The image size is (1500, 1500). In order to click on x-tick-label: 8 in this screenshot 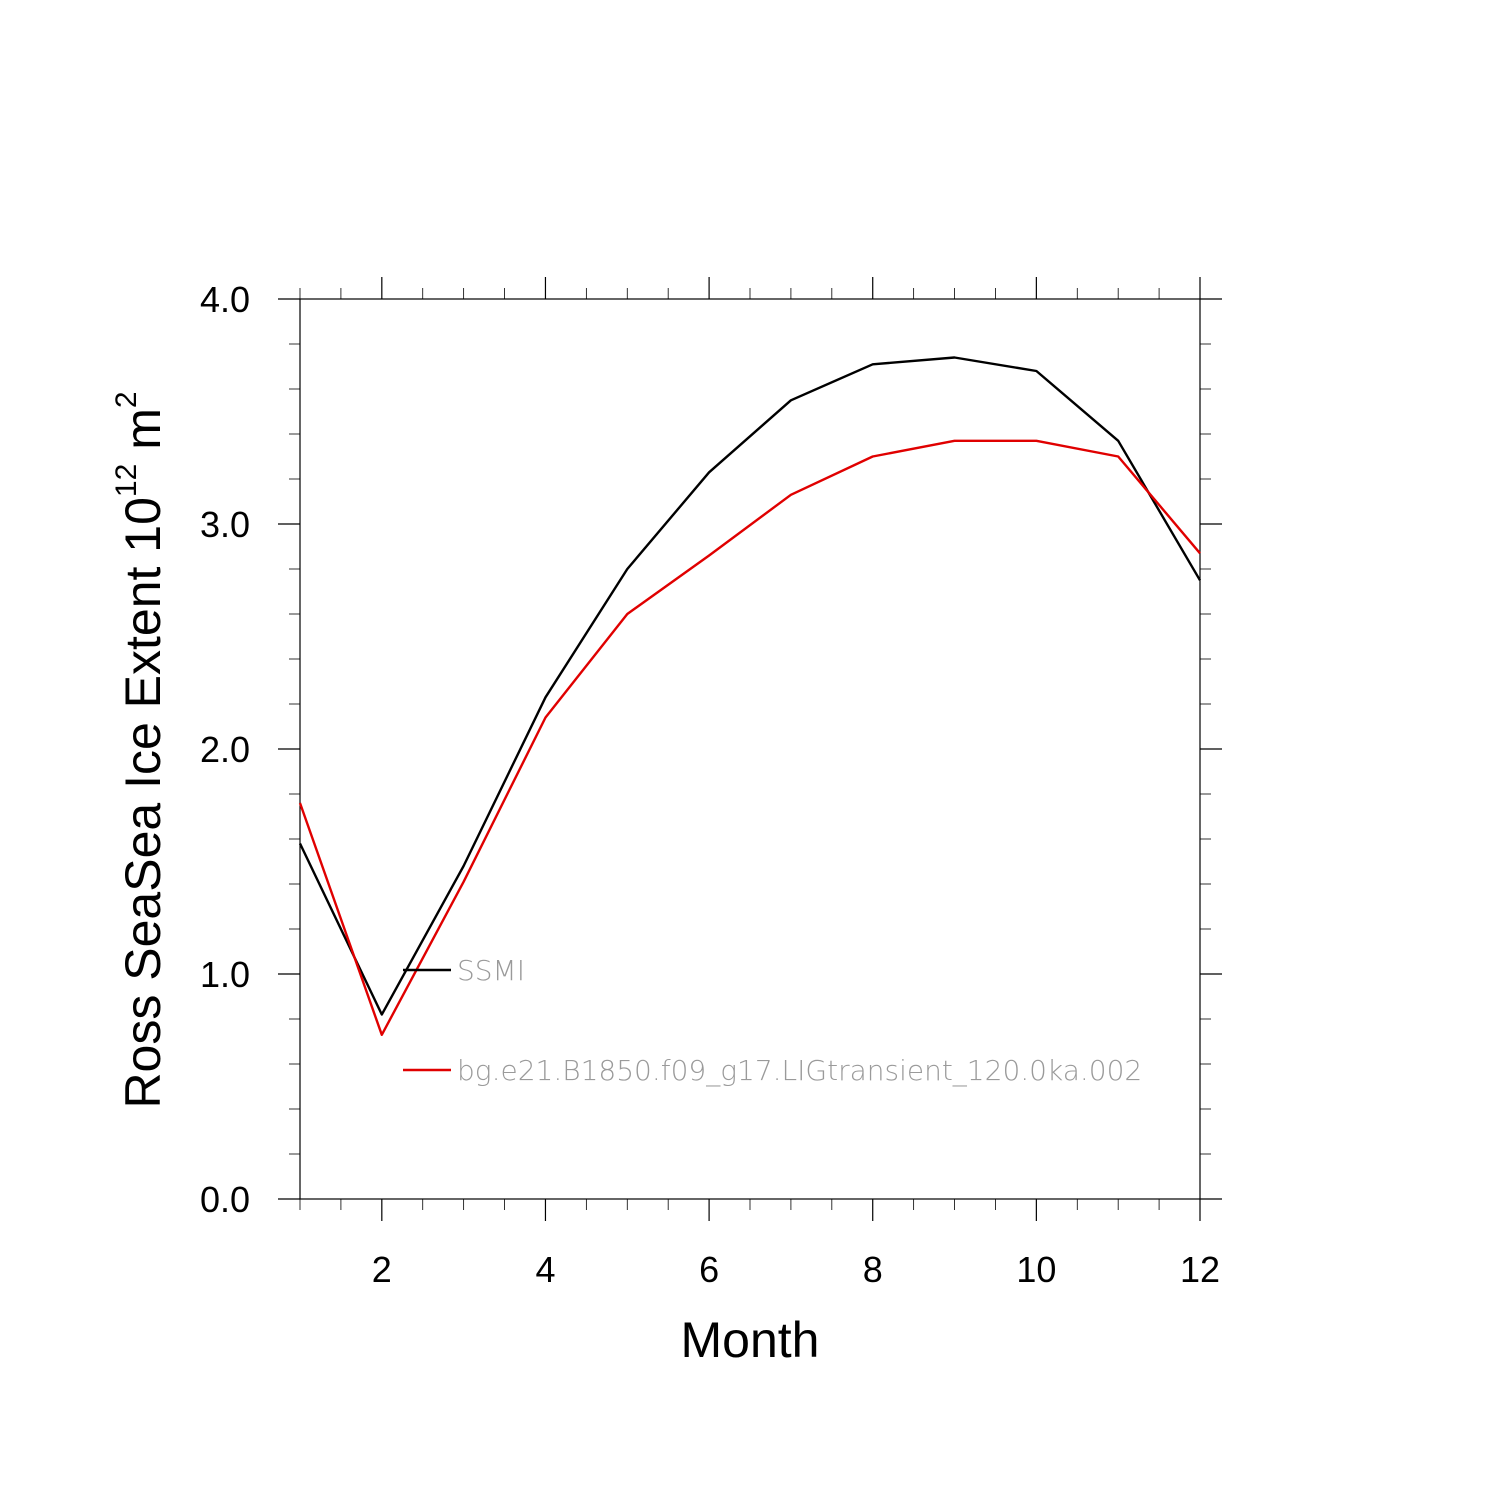, I will do `click(873, 1269)`.